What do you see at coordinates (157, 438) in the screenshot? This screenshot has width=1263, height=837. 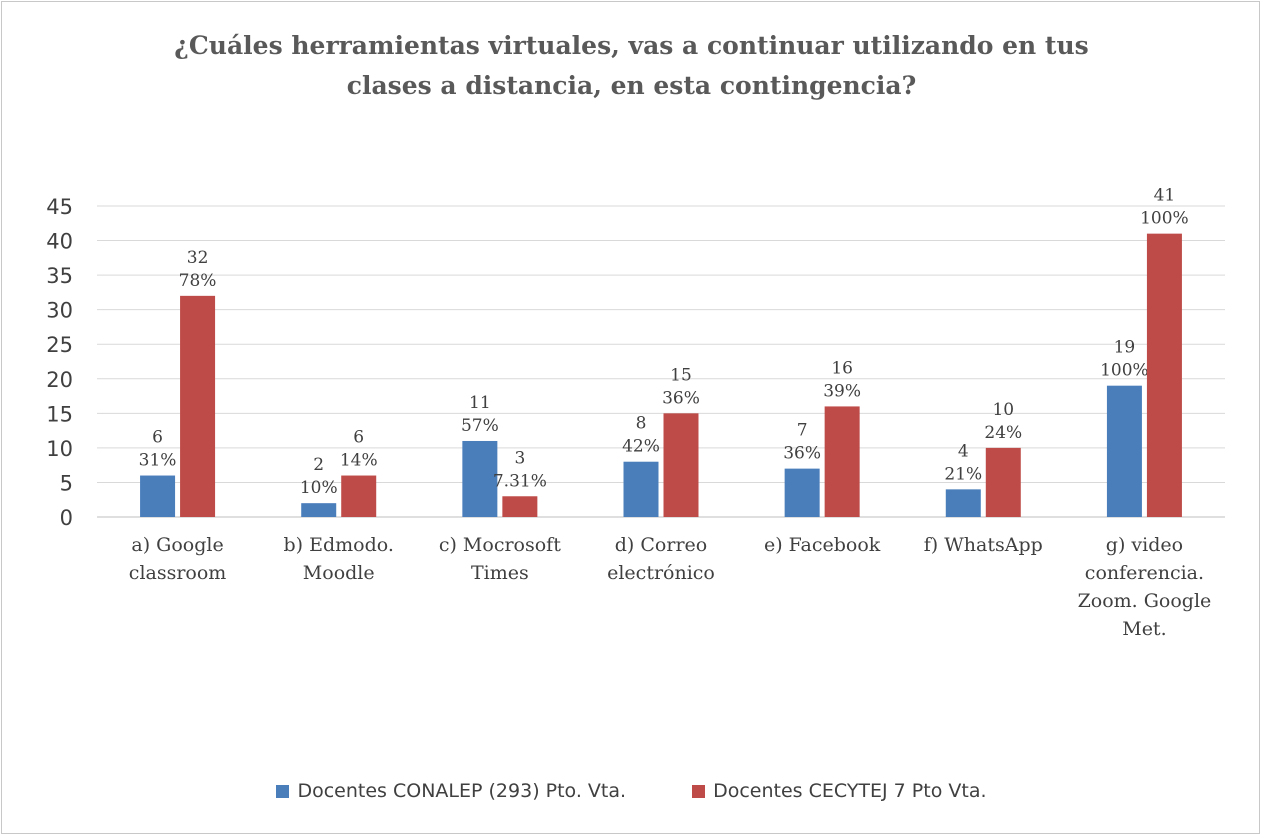 I see `data-label-series1-1-line1: 6` at bounding box center [157, 438].